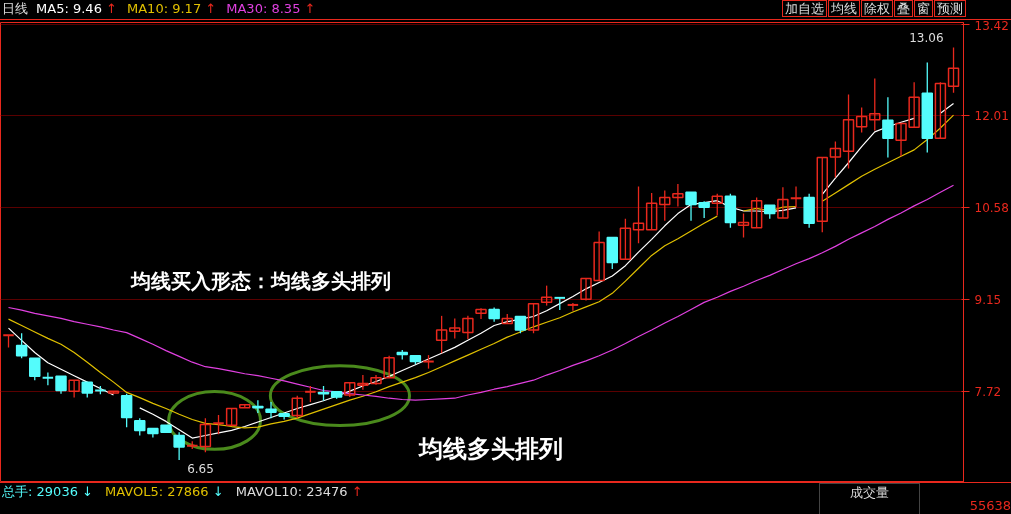 Image resolution: width=1011 pixels, height=514 pixels. I want to click on text: MA30: 8.35 ↑, so click(271, 9).